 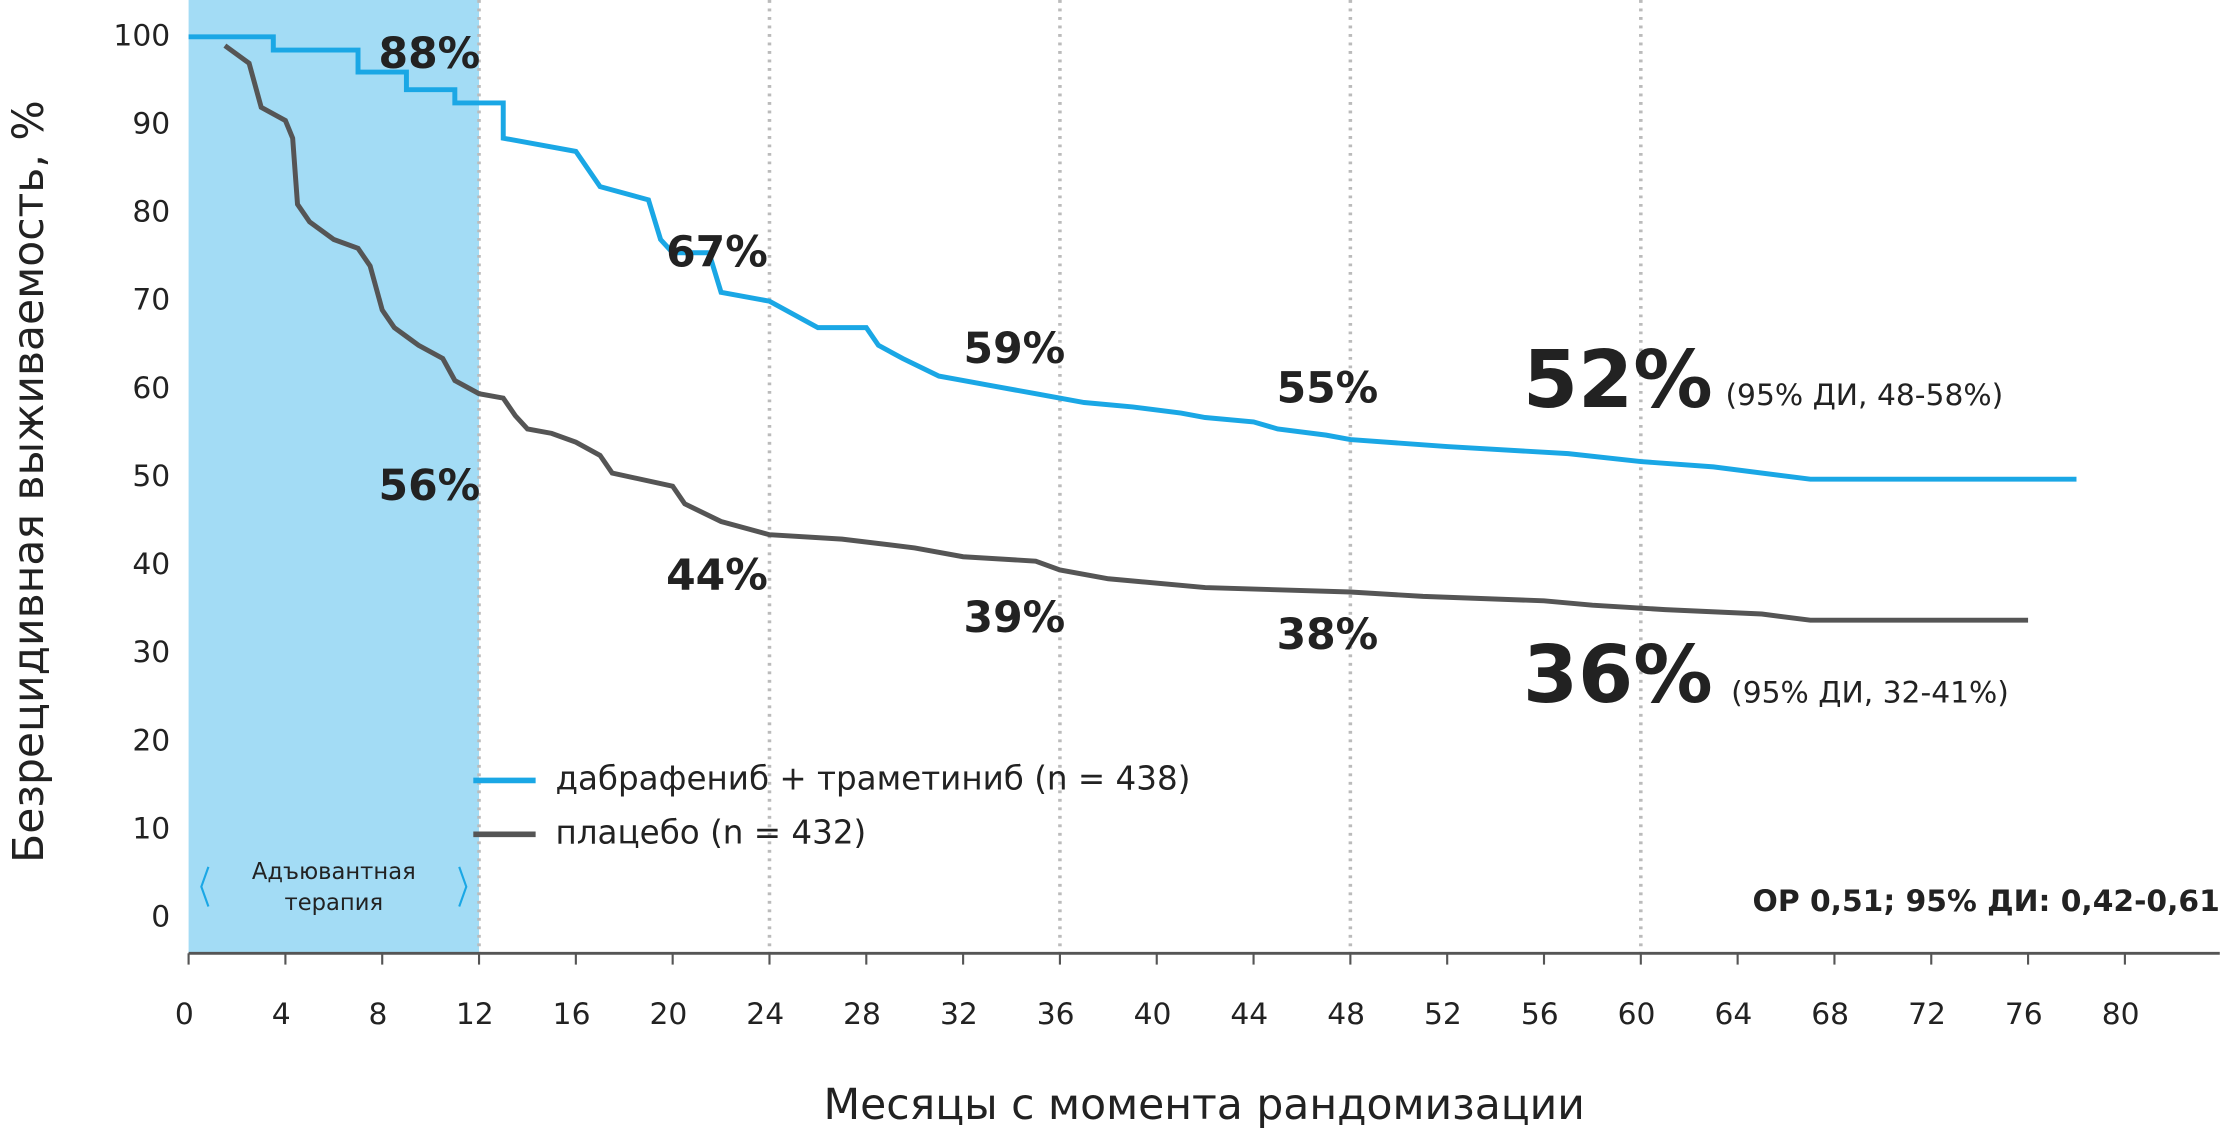 What do you see at coordinates (1540, 1014) in the screenshot?
I see `x-tick-label: 56` at bounding box center [1540, 1014].